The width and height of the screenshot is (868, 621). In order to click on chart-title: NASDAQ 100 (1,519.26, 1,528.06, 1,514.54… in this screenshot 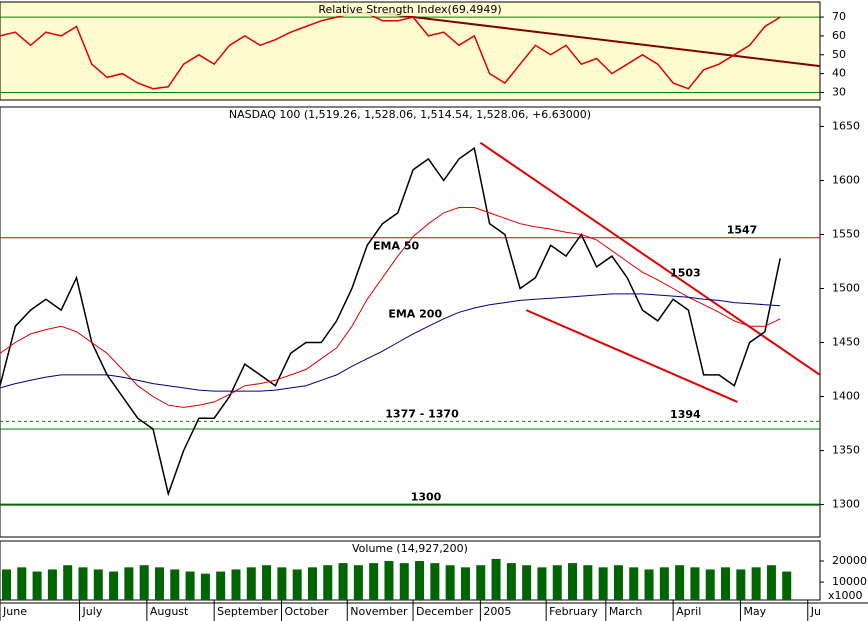, I will do `click(410, 114)`.